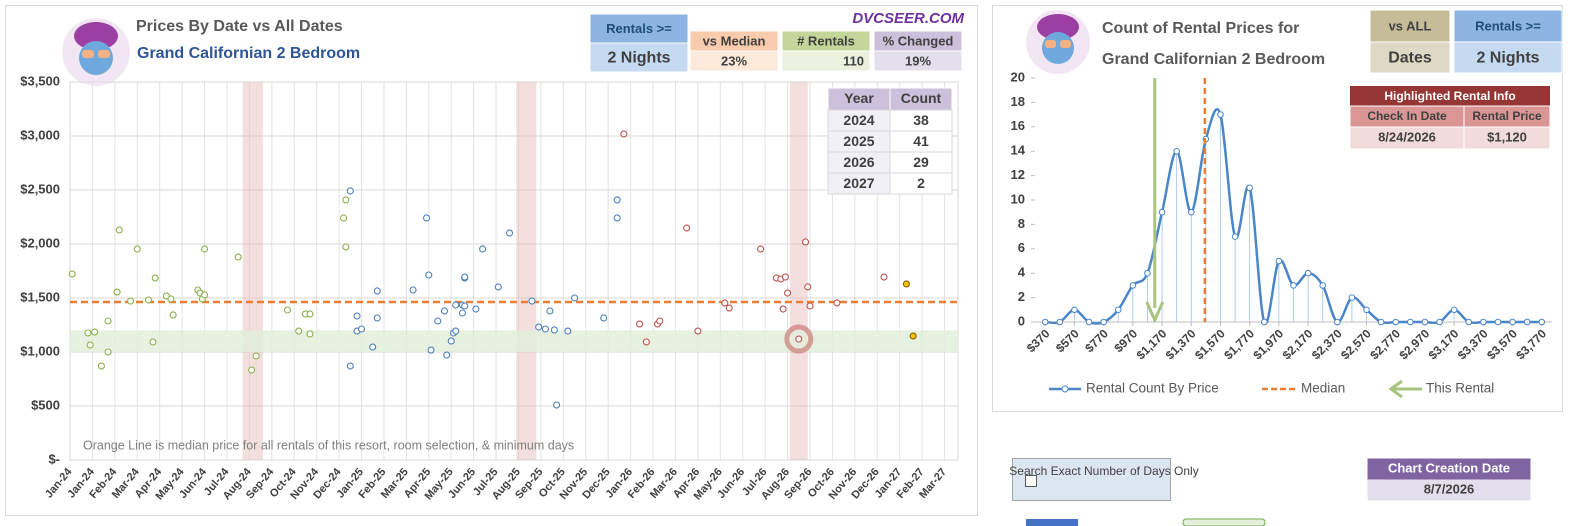  Describe the element at coordinates (1021, 320) in the screenshot. I see `y-tick-label: 0` at that location.